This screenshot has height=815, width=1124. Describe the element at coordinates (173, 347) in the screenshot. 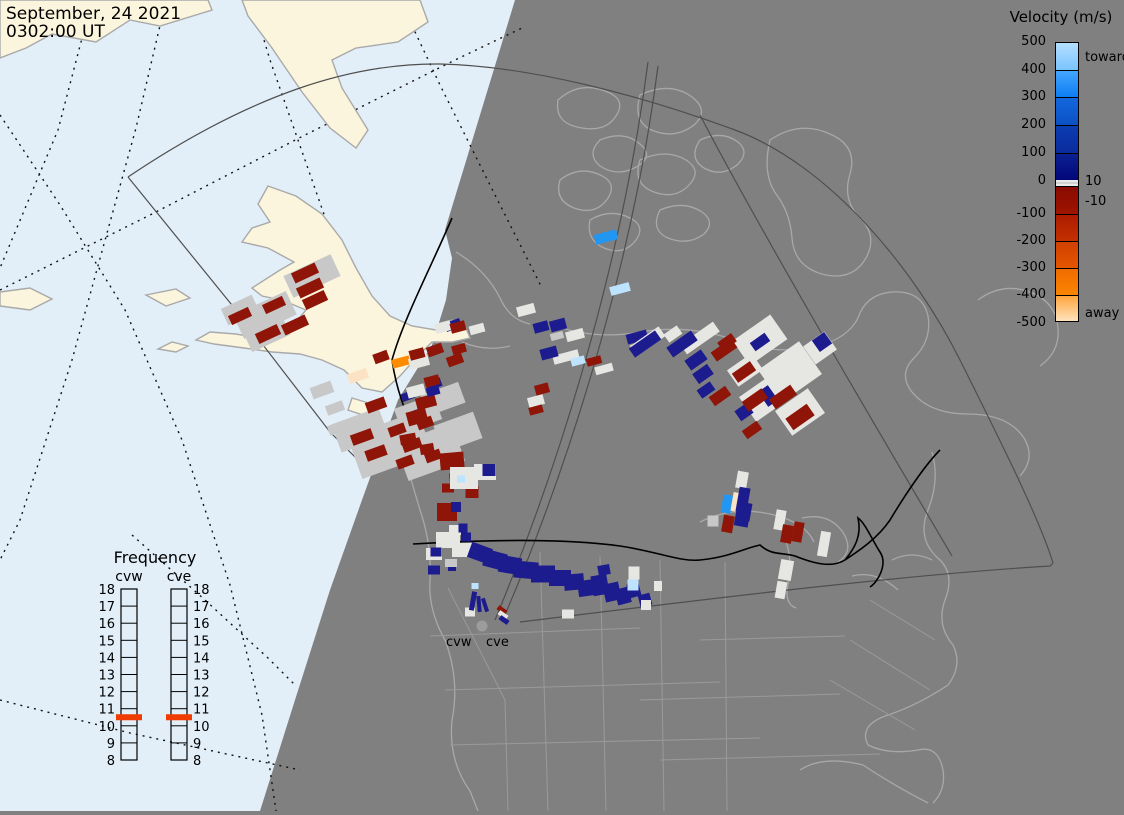

I see `aleutian-island` at that location.